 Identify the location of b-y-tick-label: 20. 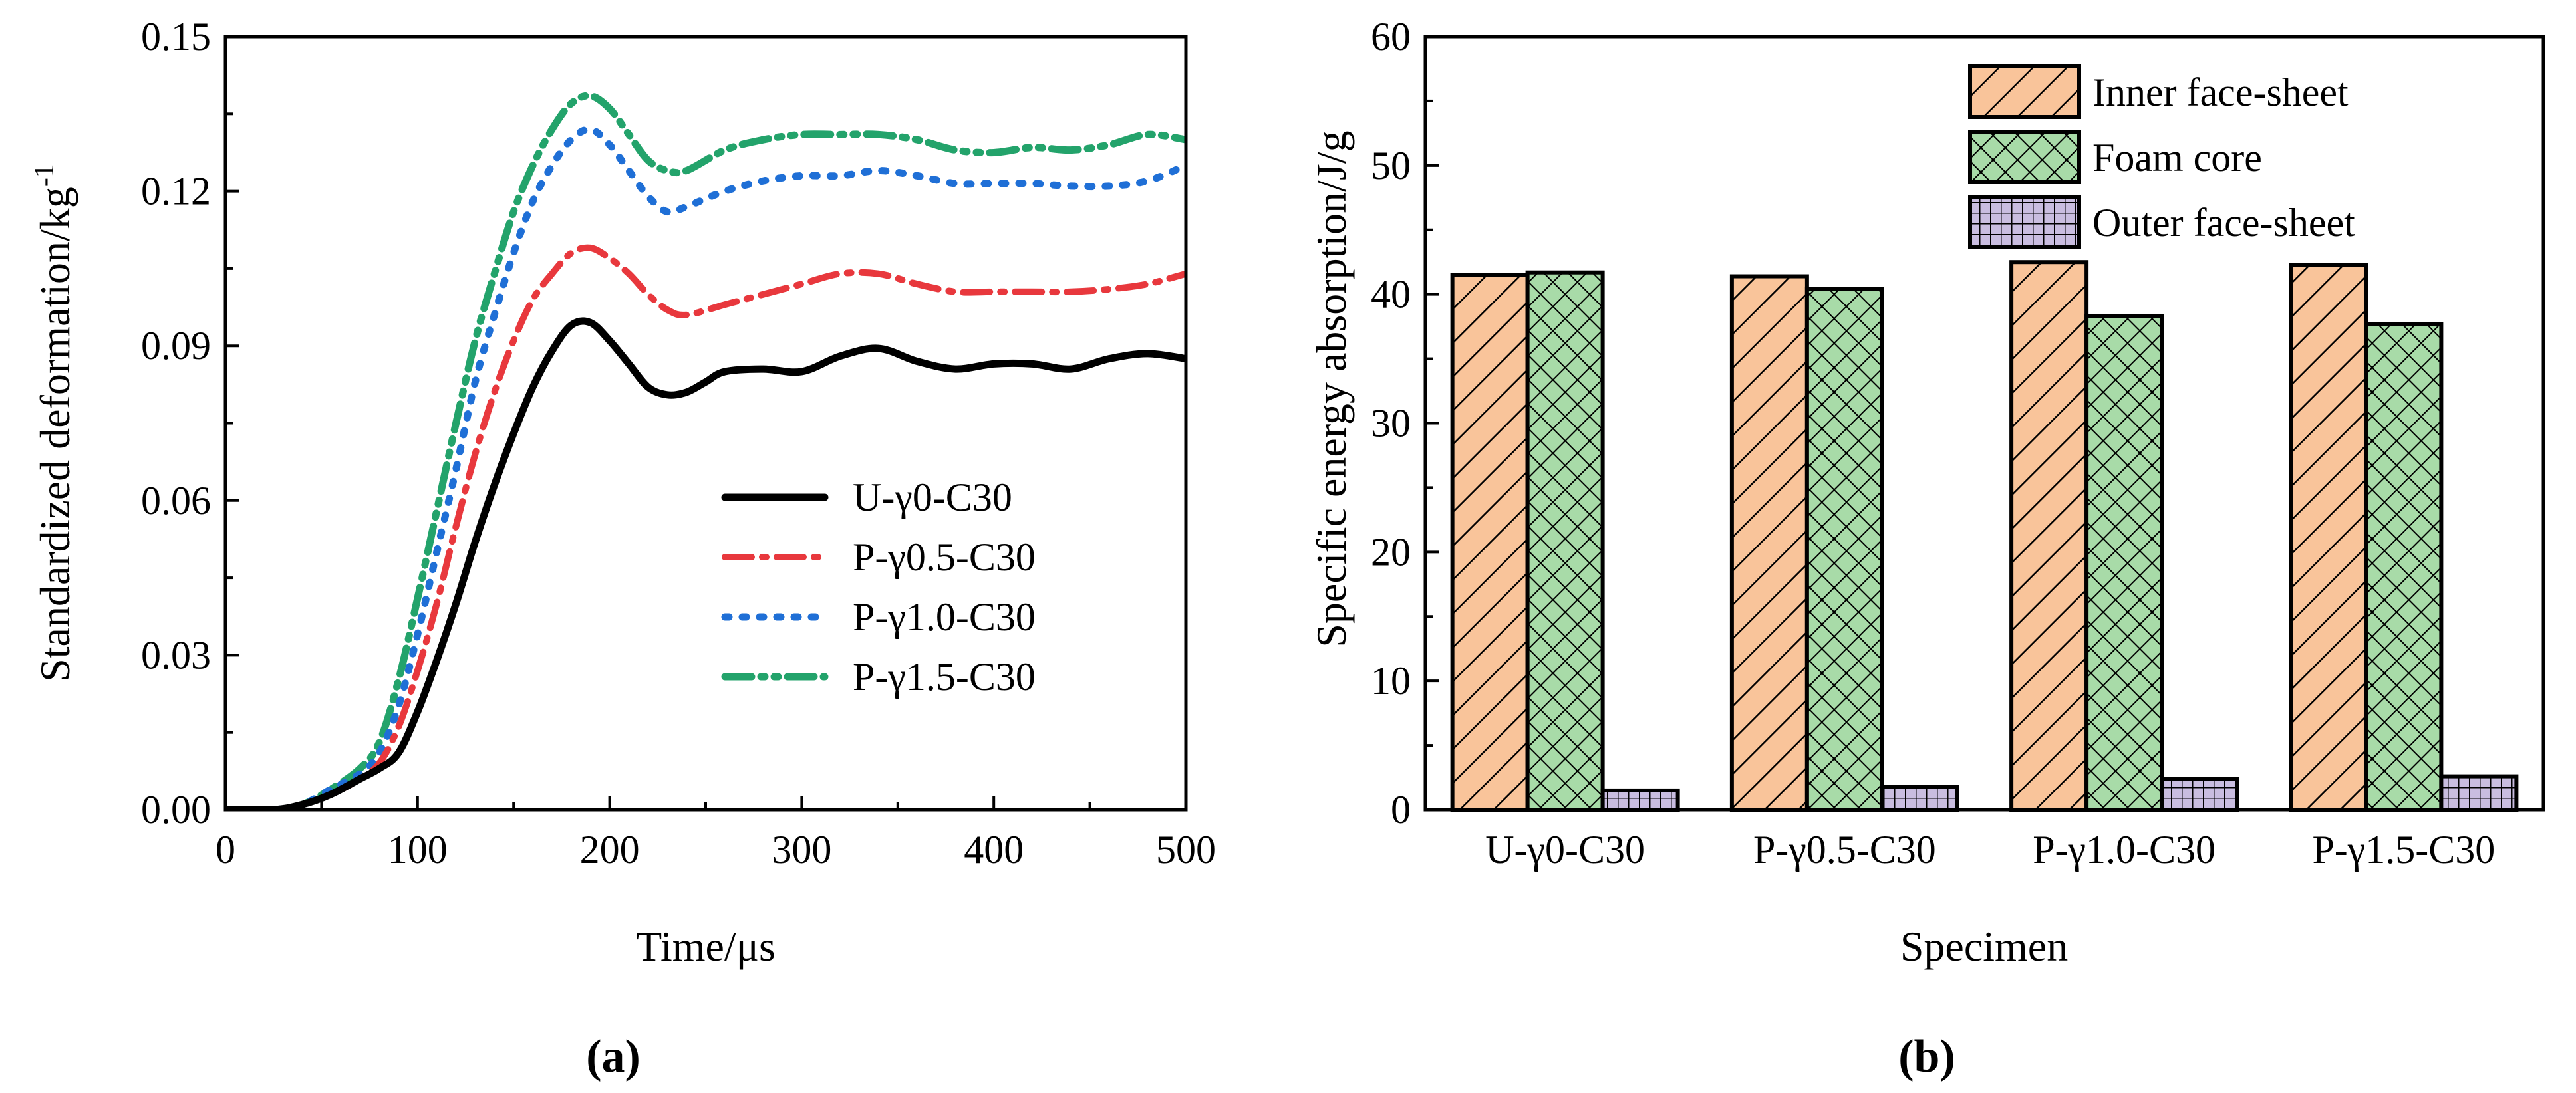
(1391, 552).